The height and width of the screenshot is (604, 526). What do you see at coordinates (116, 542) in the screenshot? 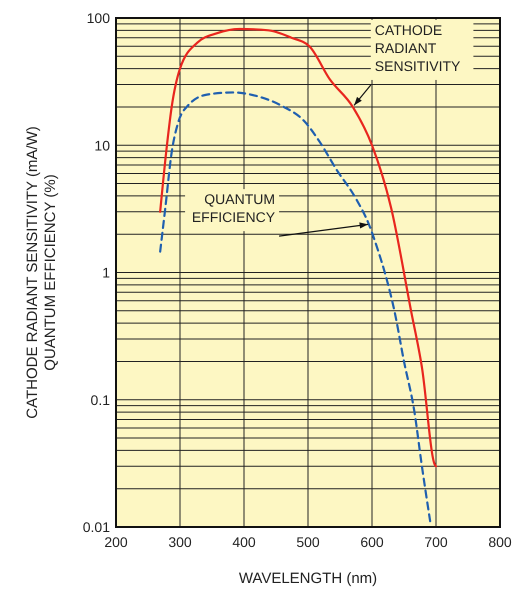
I see `x-tick-label: 200` at bounding box center [116, 542].